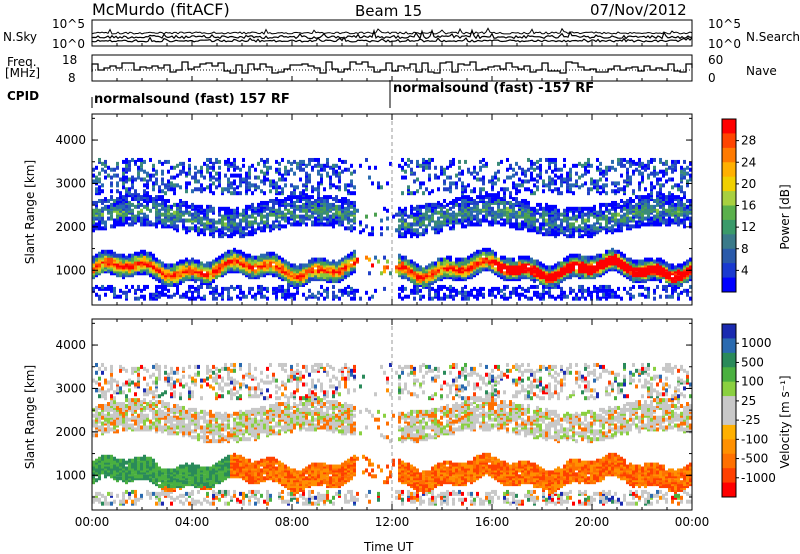 The width and height of the screenshot is (800, 554). What do you see at coordinates (748, 206) in the screenshot?
I see `power-colorbar-tick-3: 16` at bounding box center [748, 206].